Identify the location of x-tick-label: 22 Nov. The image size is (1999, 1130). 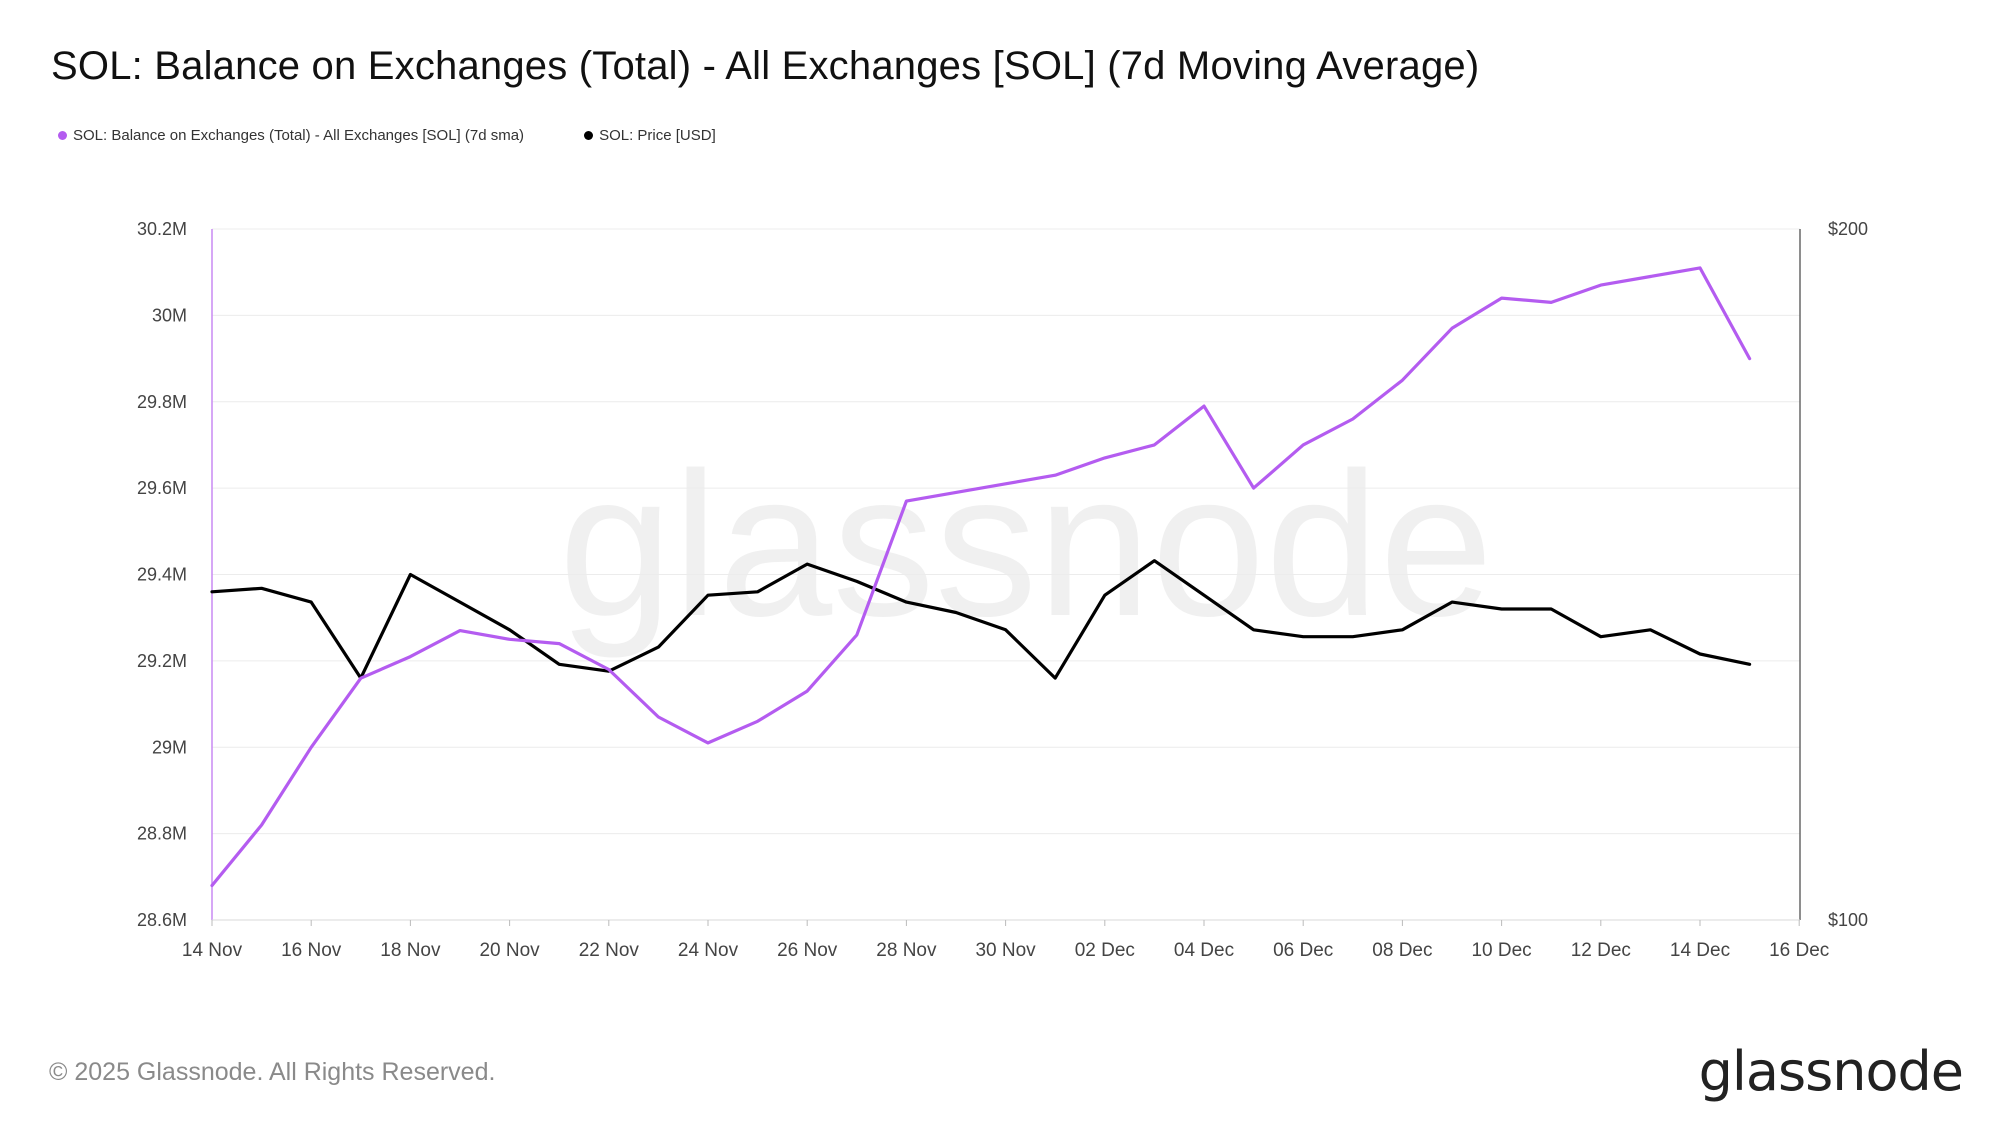
(609, 950).